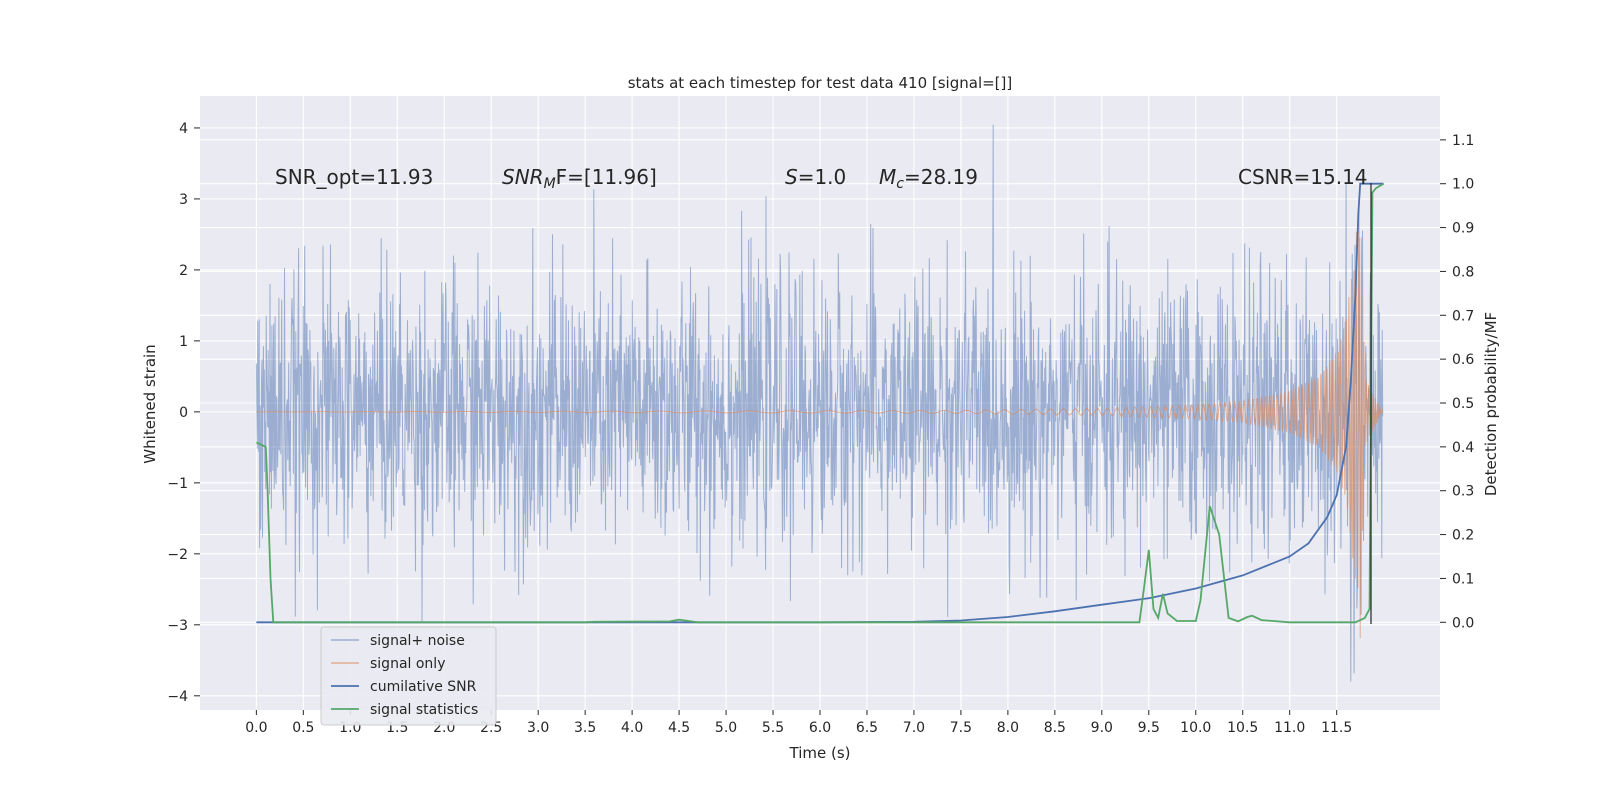 Image resolution: width=1600 pixels, height=800 pixels. Describe the element at coordinates (679, 728) in the screenshot. I see `x-tick-label: 4.5` at that location.